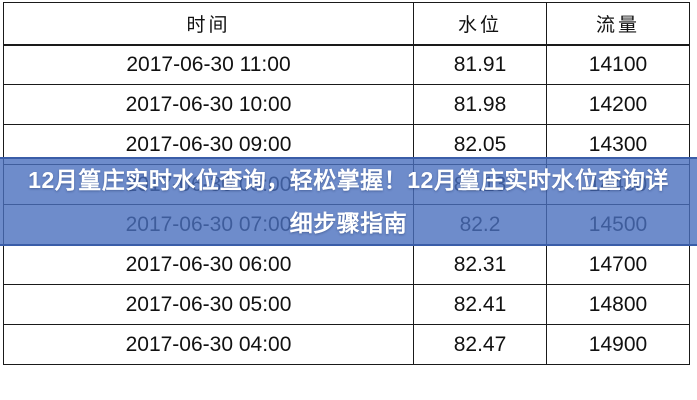 This screenshot has height=400, width=697. I want to click on cell-water-level: 82.47, so click(480, 344).